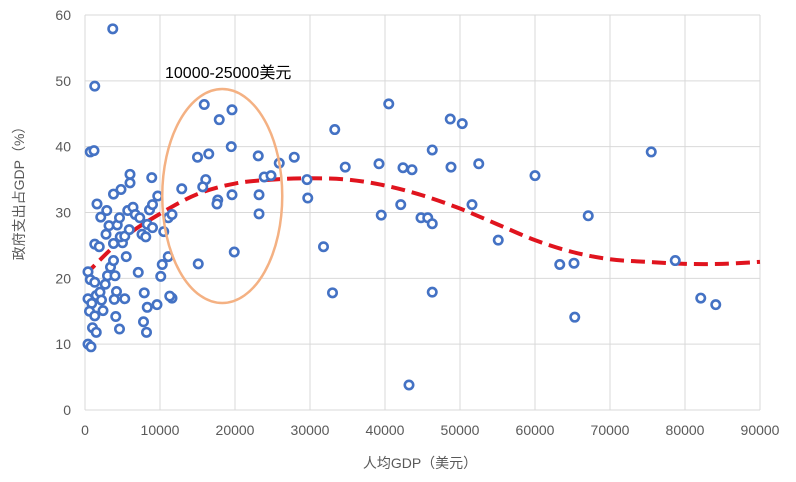 Image resolution: width=796 pixels, height=482 pixels. What do you see at coordinates (420, 463) in the screenshot?
I see `x-axis-label: 人均GDP（美元）` at bounding box center [420, 463].